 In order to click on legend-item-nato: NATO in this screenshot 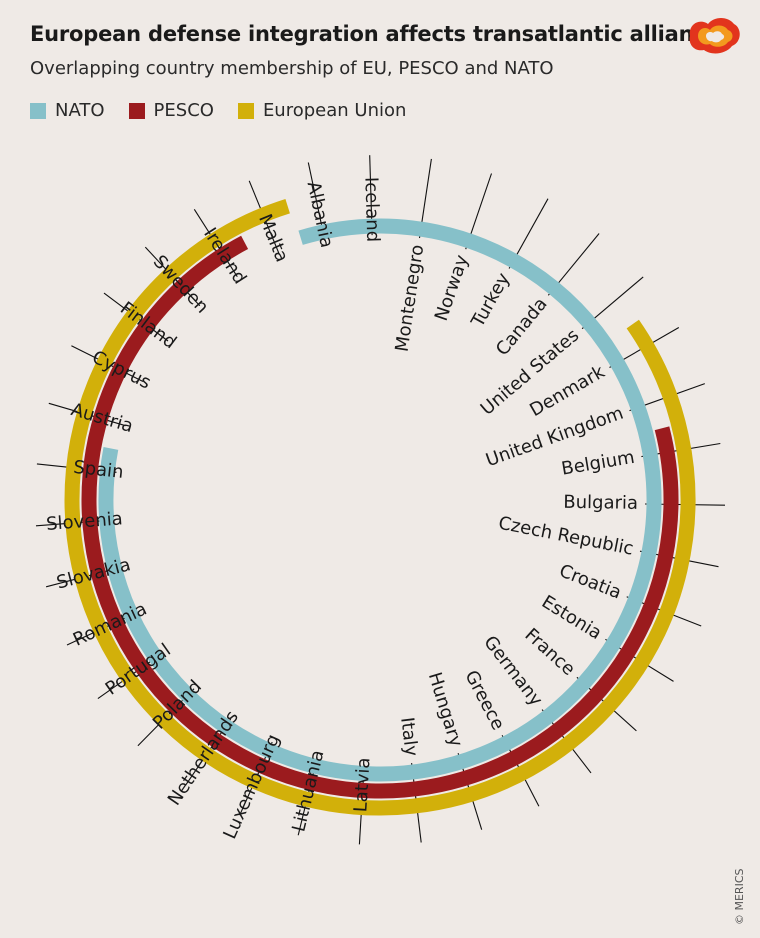, I will do `click(67, 110)`.